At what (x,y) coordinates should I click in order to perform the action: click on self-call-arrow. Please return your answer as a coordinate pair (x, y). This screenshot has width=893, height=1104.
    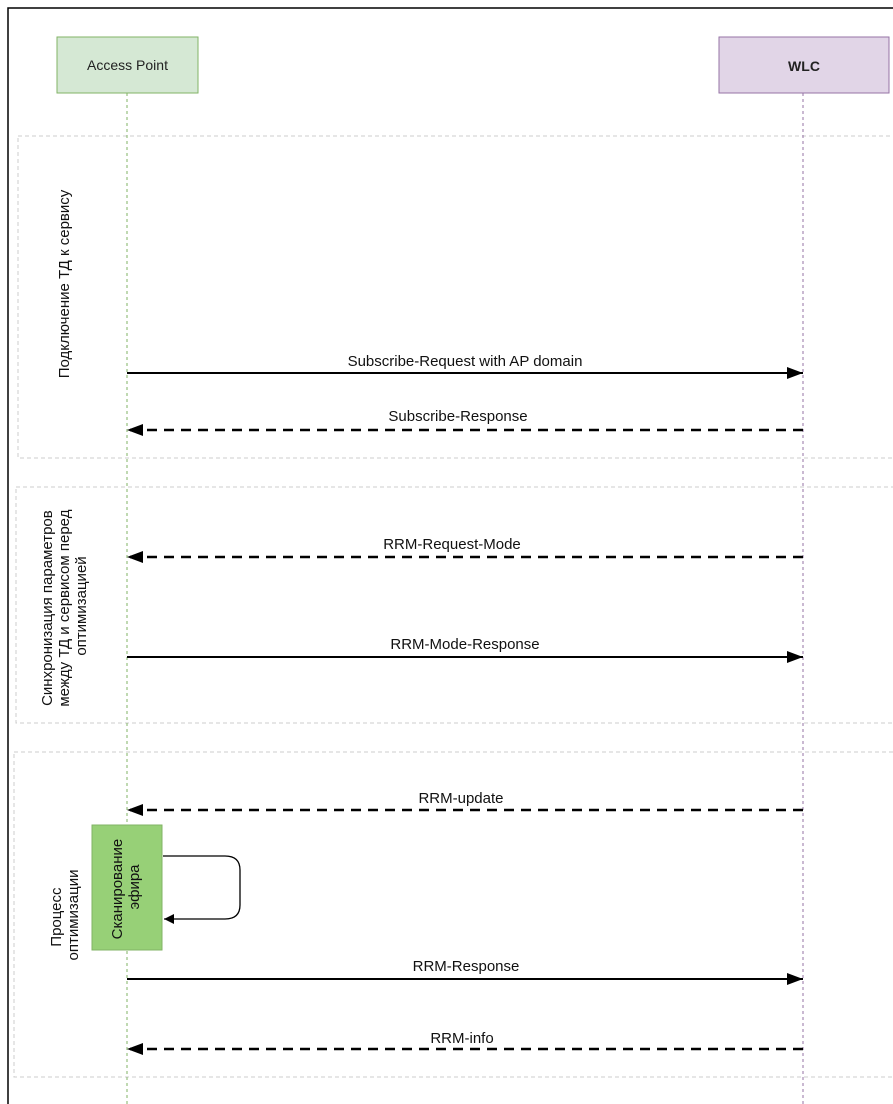
    Looking at the image, I should click on (202, 889).